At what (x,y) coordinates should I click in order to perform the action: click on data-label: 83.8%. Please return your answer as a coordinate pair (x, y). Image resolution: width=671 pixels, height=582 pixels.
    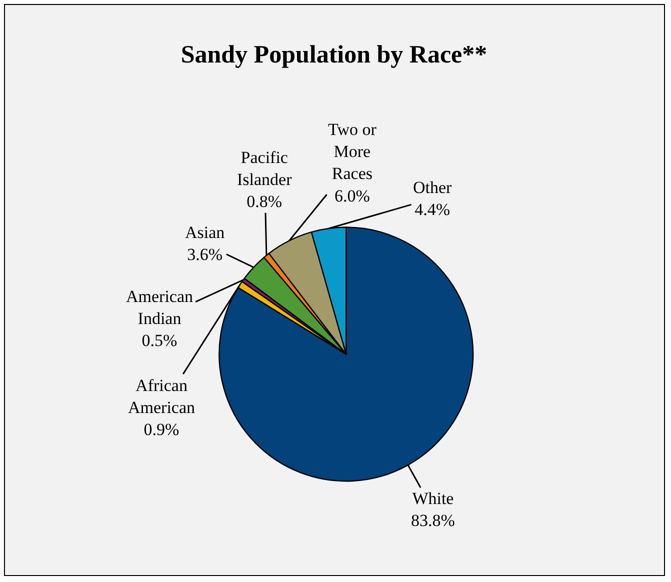
    Looking at the image, I should click on (433, 520).